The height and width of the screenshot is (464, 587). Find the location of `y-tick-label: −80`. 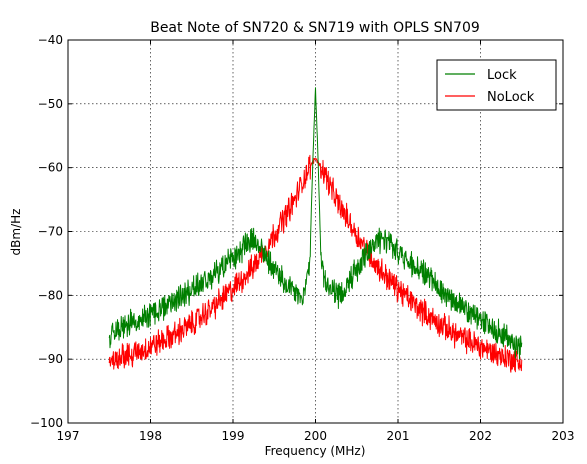

y-tick-label: −80 is located at coordinates (50, 295).